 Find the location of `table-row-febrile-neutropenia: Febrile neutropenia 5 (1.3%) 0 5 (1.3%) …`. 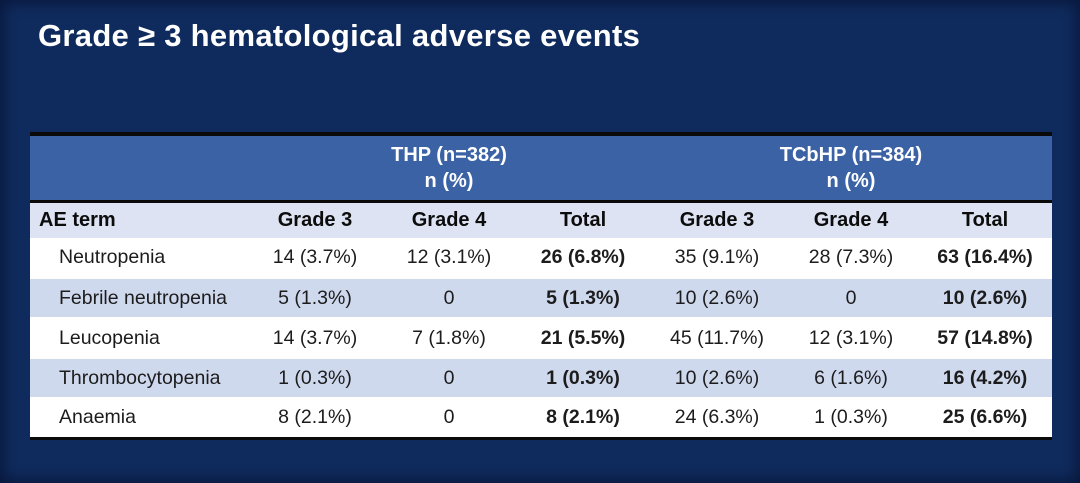

table-row-febrile-neutropenia: Febrile neutropenia 5 (1.3%) 0 5 (1.3%) … is located at coordinates (541, 297).